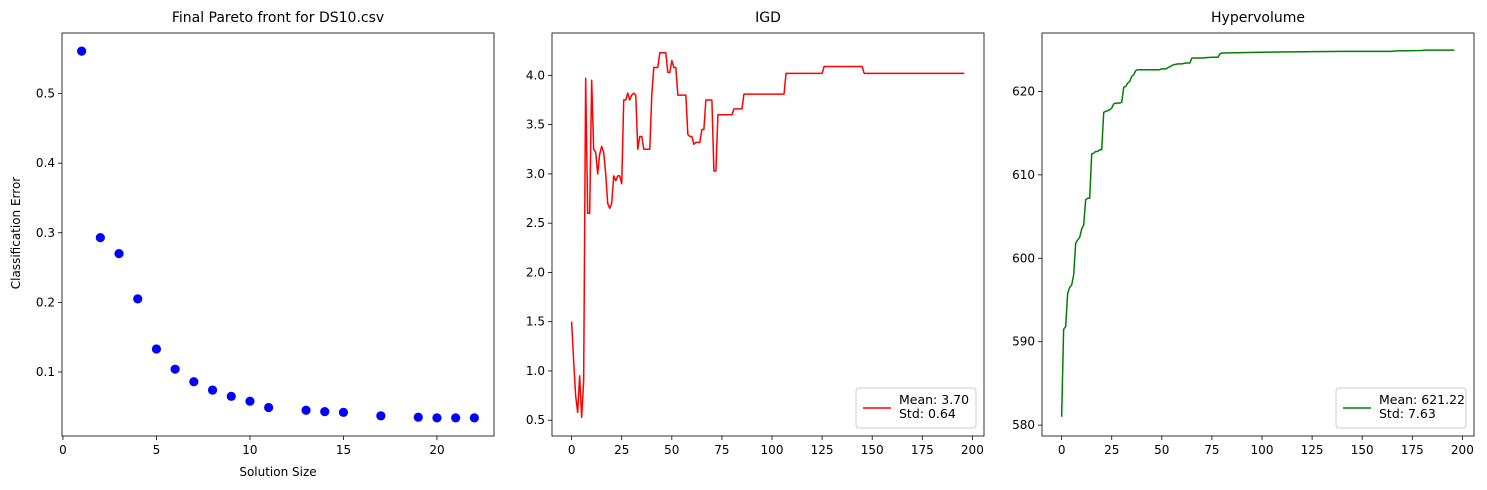  What do you see at coordinates (277, 472) in the screenshot?
I see `pareto-x-axis-label: Solution Size` at bounding box center [277, 472].